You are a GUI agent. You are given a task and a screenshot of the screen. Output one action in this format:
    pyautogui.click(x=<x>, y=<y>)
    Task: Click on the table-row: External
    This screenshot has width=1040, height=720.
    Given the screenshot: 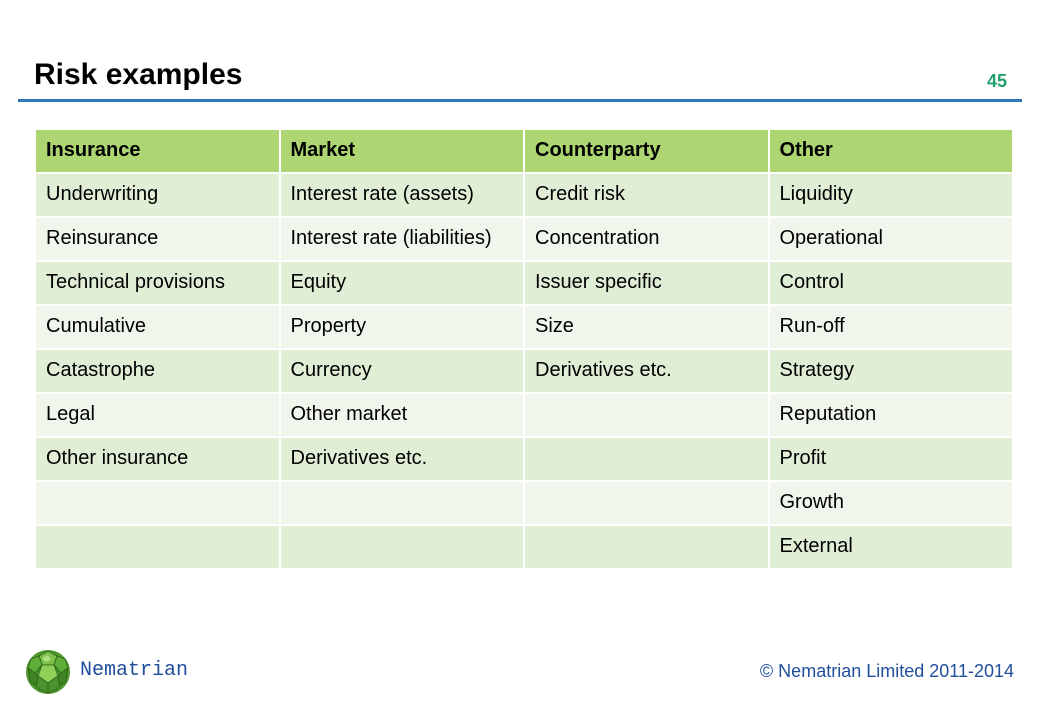 What is the action you would take?
    pyautogui.click(x=524, y=547)
    